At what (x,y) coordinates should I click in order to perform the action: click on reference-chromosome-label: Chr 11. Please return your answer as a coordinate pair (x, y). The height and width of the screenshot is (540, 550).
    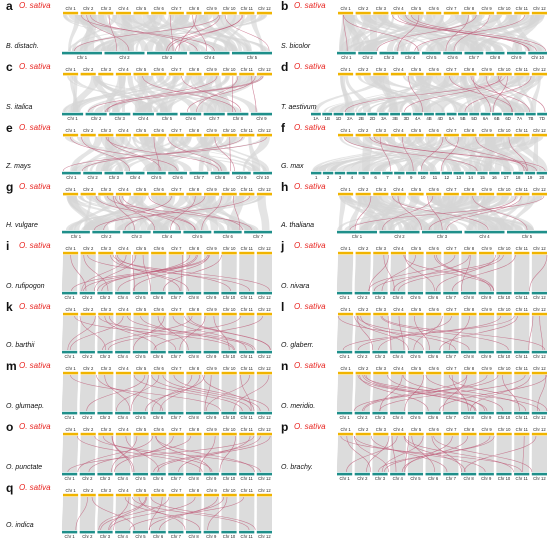
    Looking at the image, I should click on (247, 490).